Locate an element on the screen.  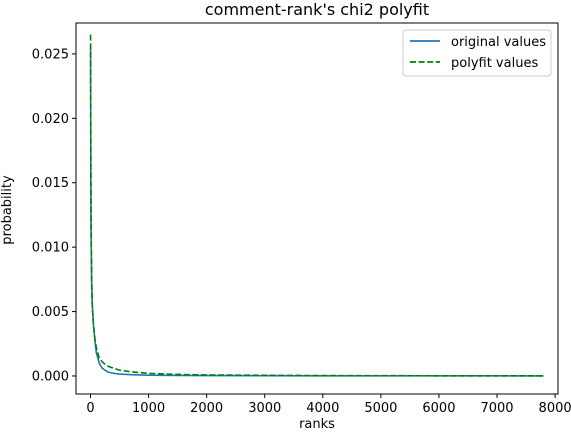
y-tick-label: 0.020 is located at coordinates (50, 119).